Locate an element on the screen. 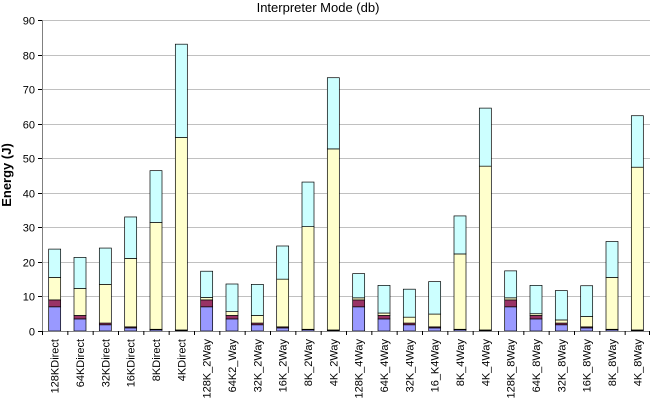 Image resolution: width=654 pixels, height=409 pixels. bar-segment-32K_4Way-s1 is located at coordinates (409, 328).